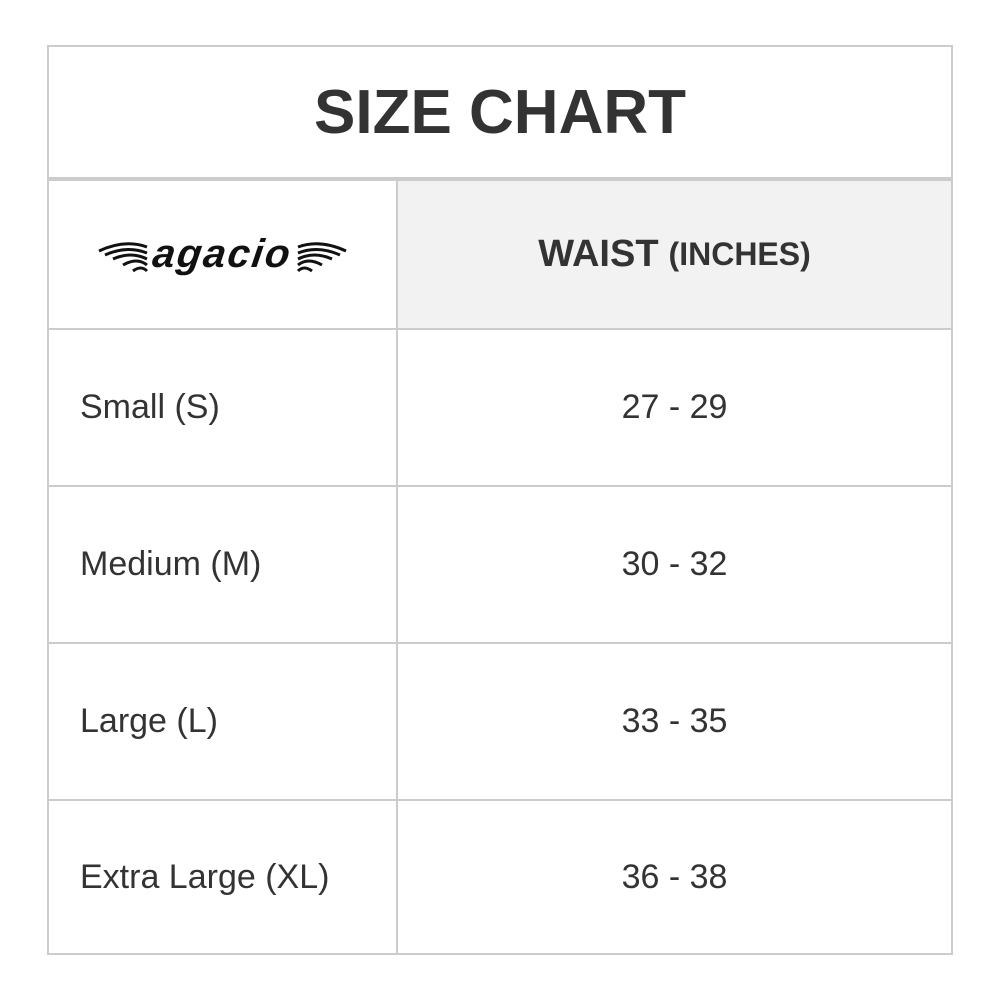 The height and width of the screenshot is (1000, 1000). Describe the element at coordinates (223, 877) in the screenshot. I see `size-cell: Extra Large (XL)` at that location.